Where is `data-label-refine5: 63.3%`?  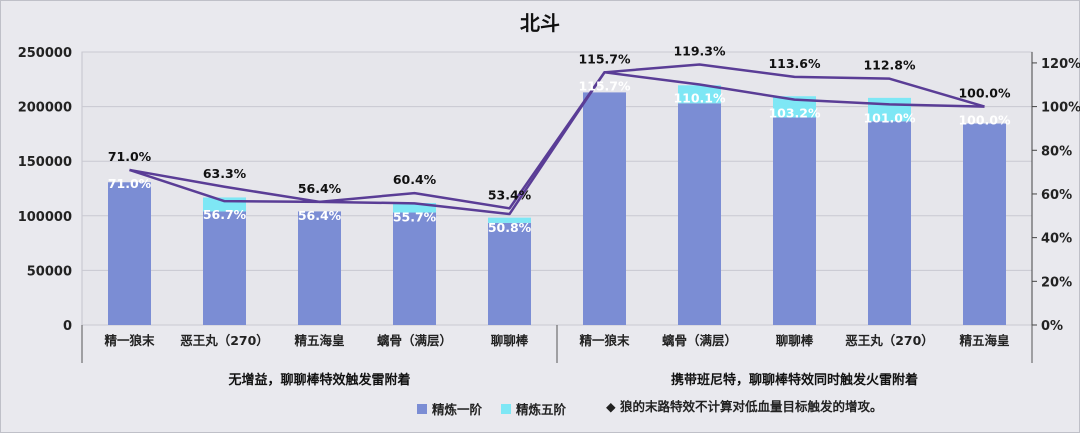
data-label-refine5: 63.3% is located at coordinates (225, 173).